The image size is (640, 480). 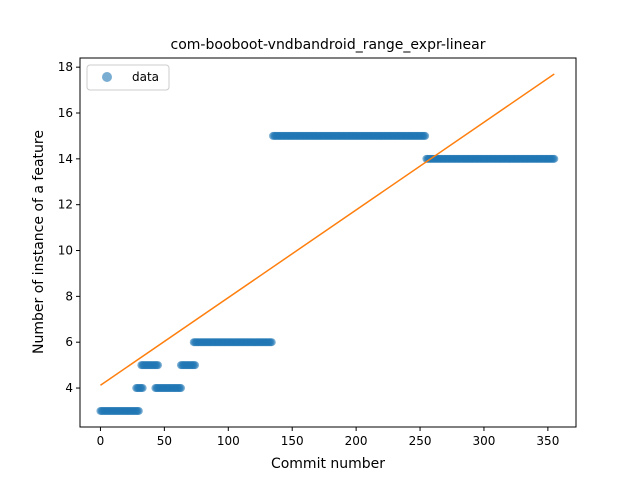 I want to click on y-tick-label: 16, so click(x=65, y=113).